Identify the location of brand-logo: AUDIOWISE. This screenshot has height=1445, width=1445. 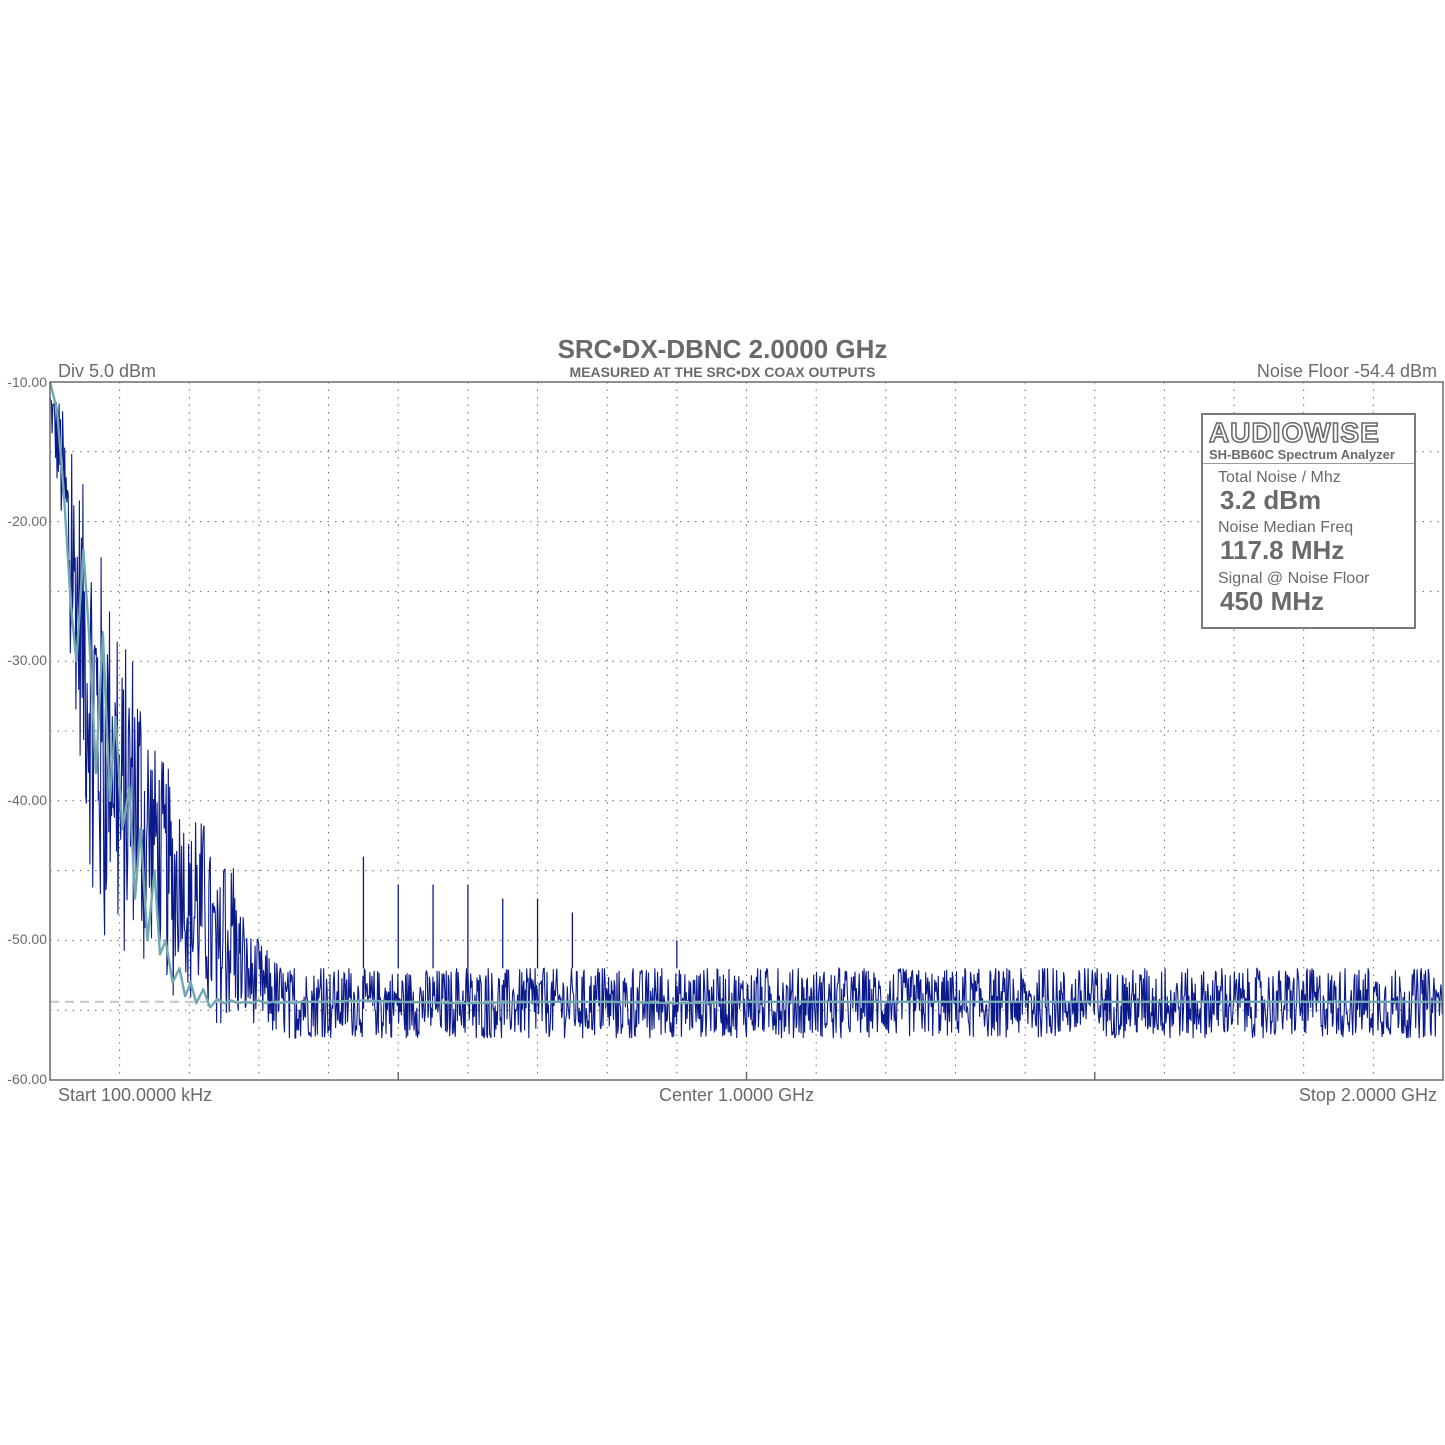
(1294, 432).